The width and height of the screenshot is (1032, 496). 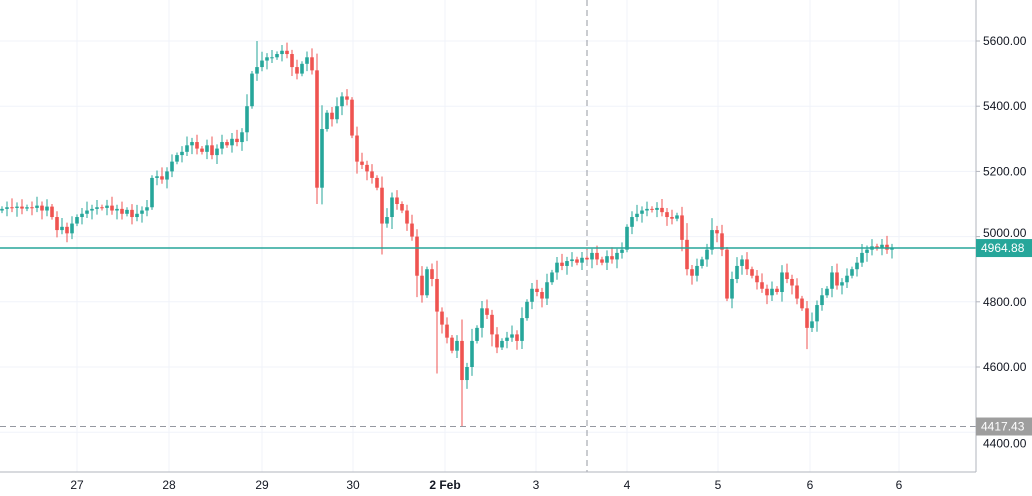 What do you see at coordinates (77, 485) in the screenshot?
I see `time-tick-label: 27` at bounding box center [77, 485].